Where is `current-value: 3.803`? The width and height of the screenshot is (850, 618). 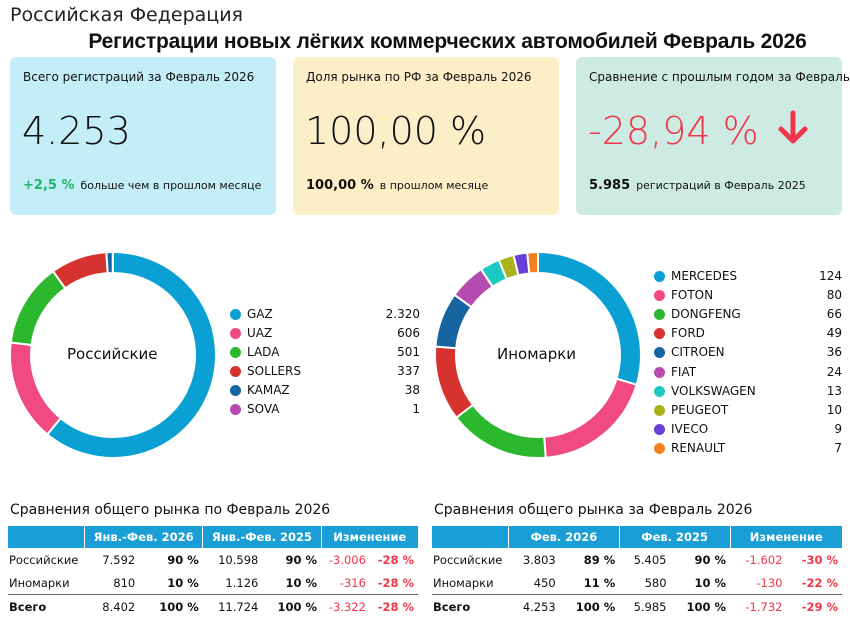 current-value: 3.803 is located at coordinates (534, 559).